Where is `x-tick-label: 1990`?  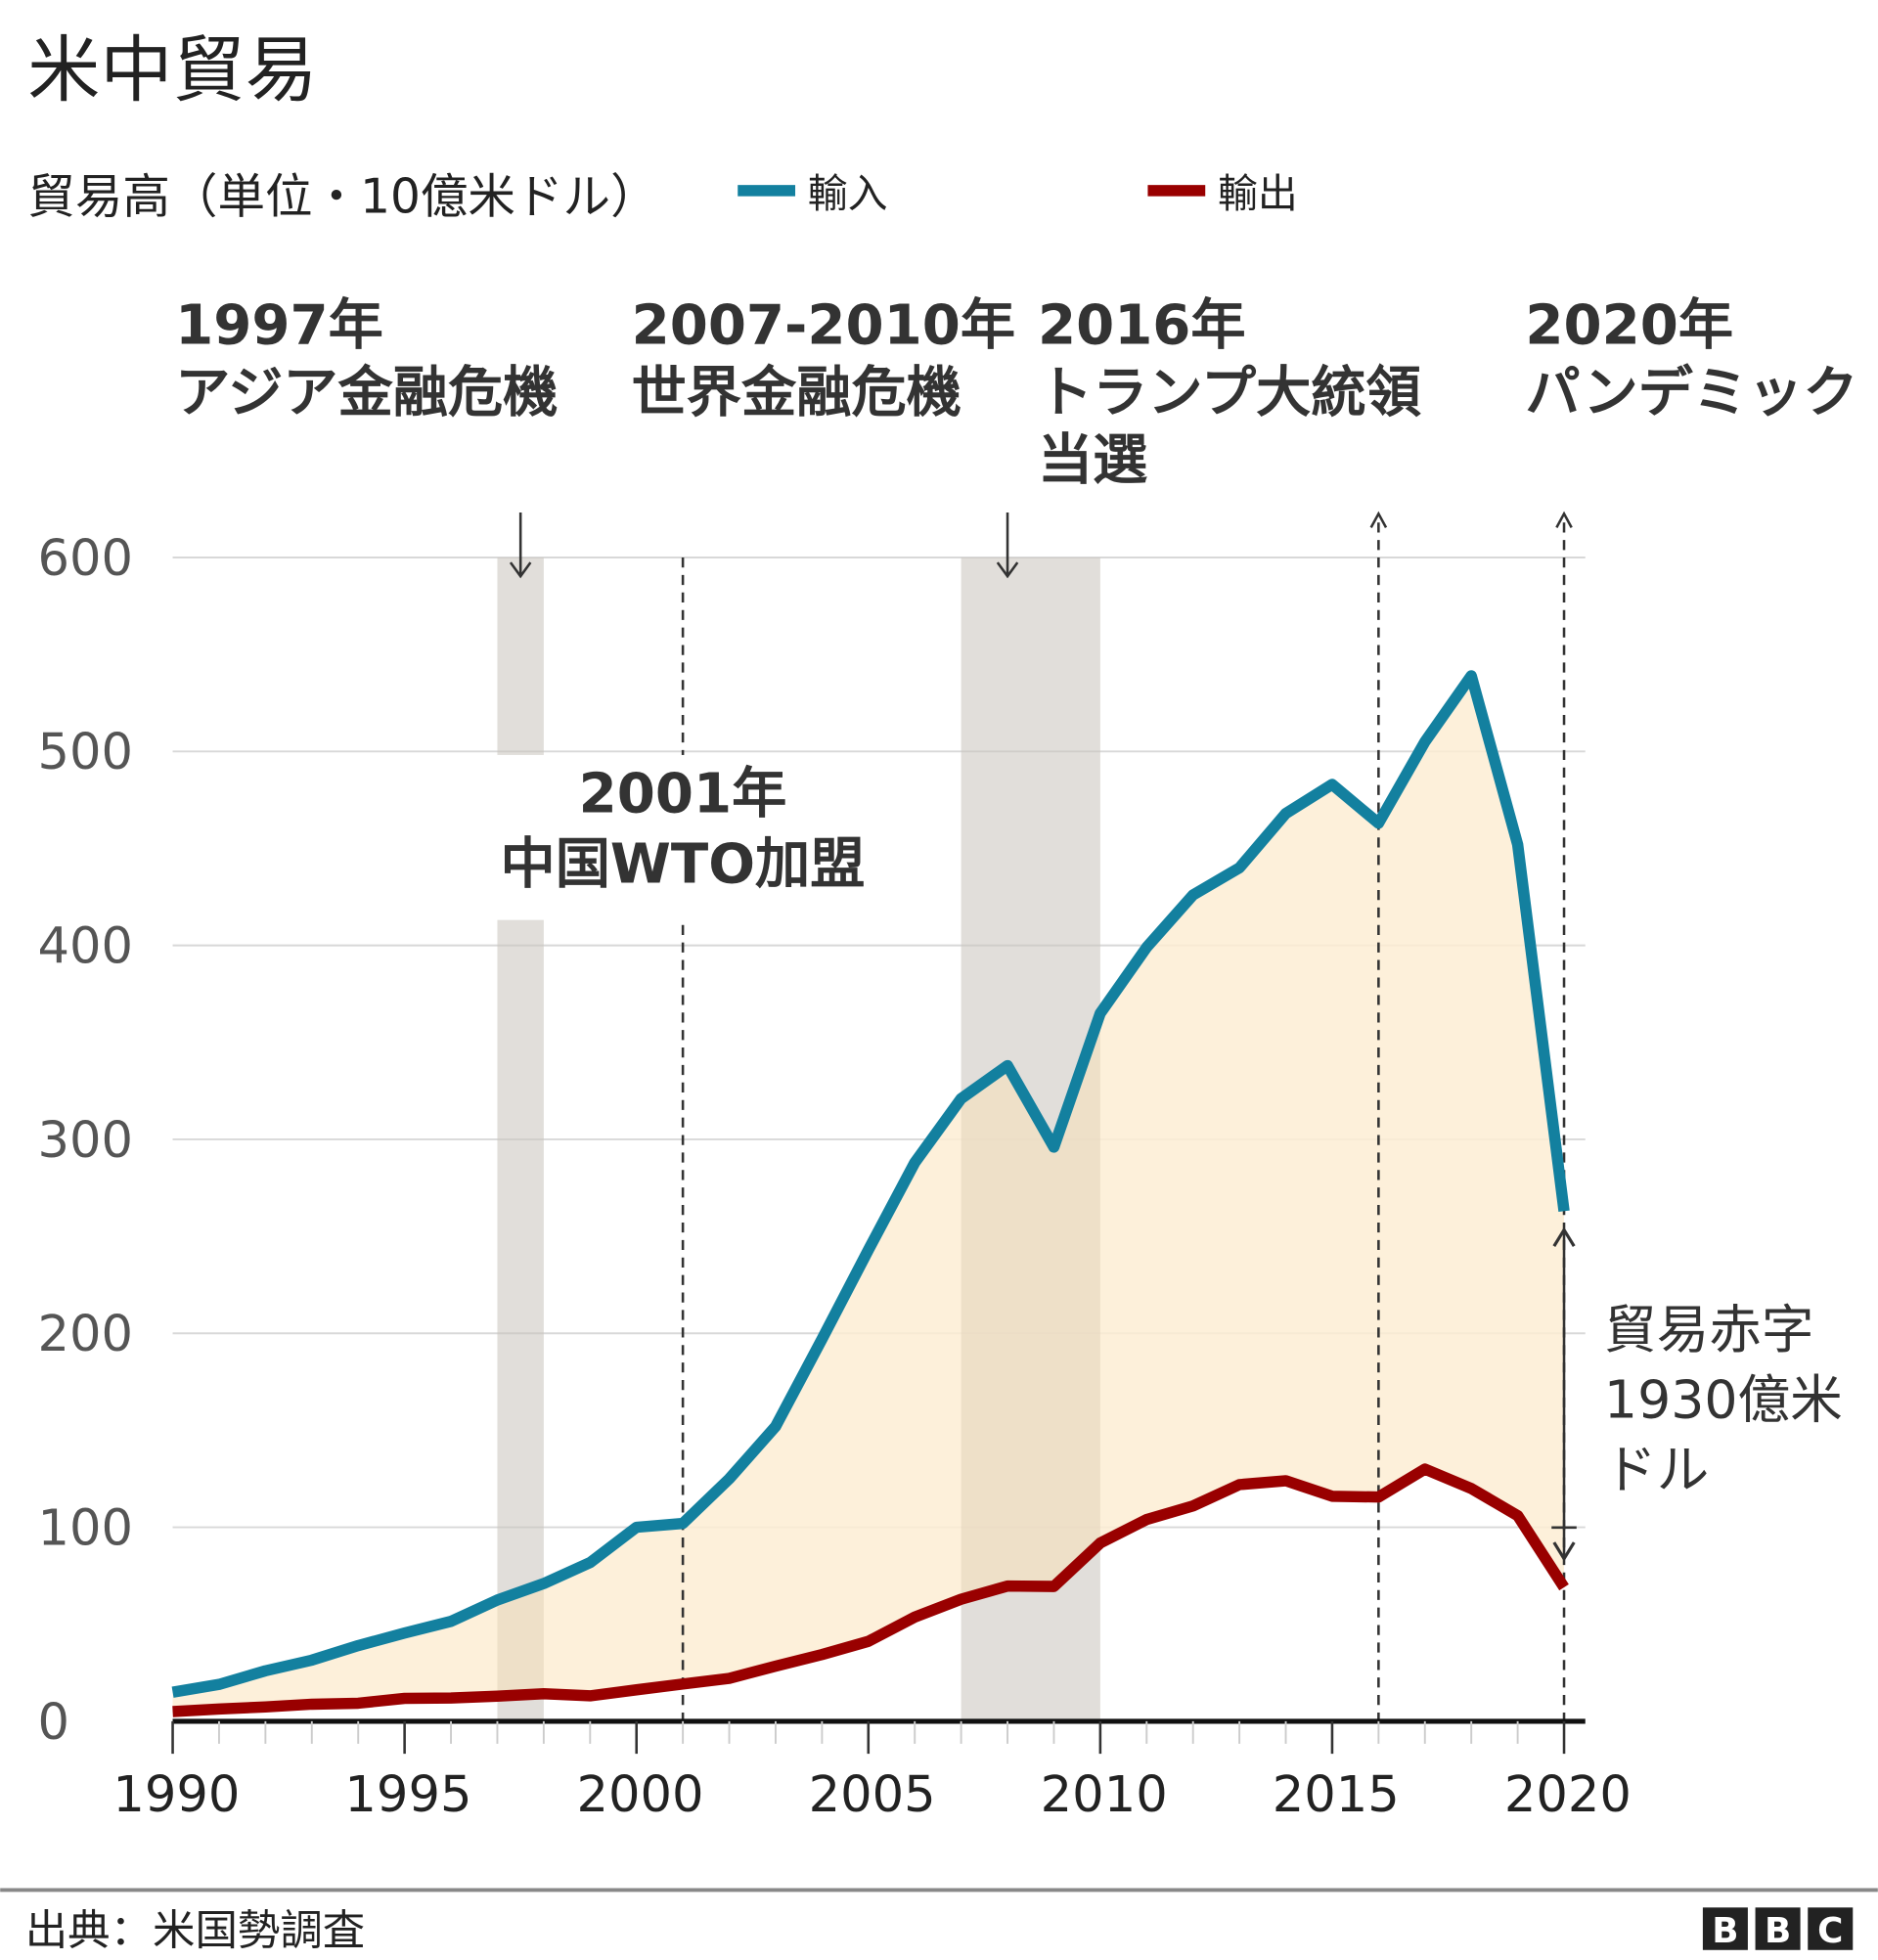 x-tick-label: 1990 is located at coordinates (176, 1795).